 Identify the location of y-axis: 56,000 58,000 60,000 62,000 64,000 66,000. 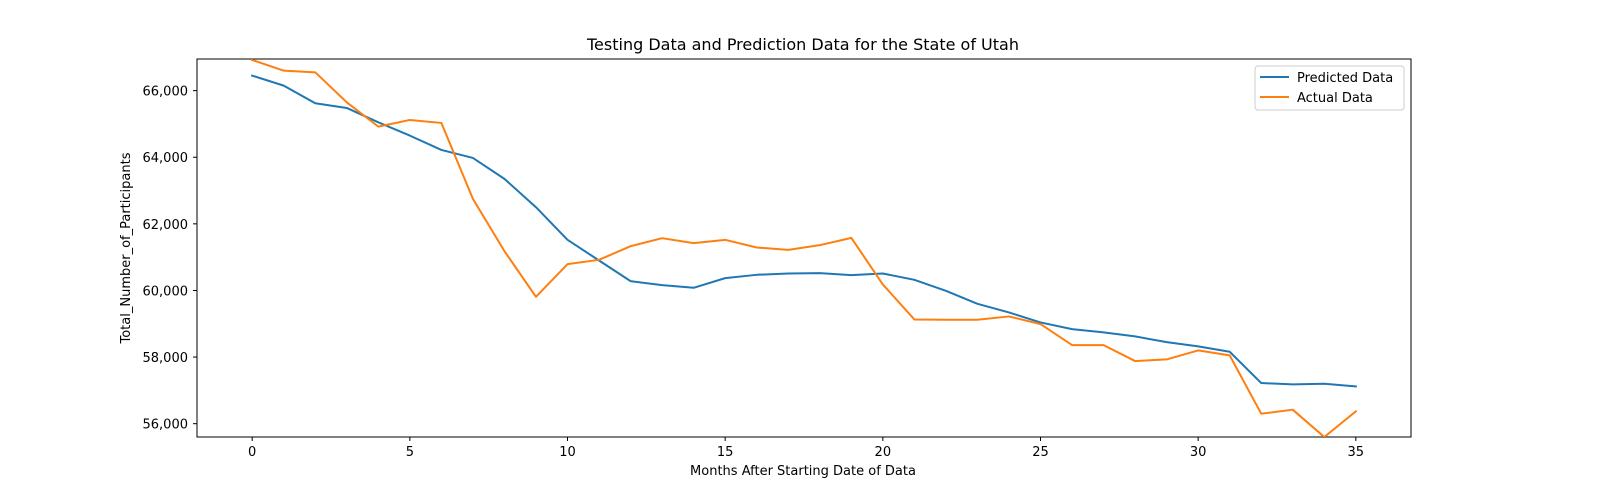
(170, 259).